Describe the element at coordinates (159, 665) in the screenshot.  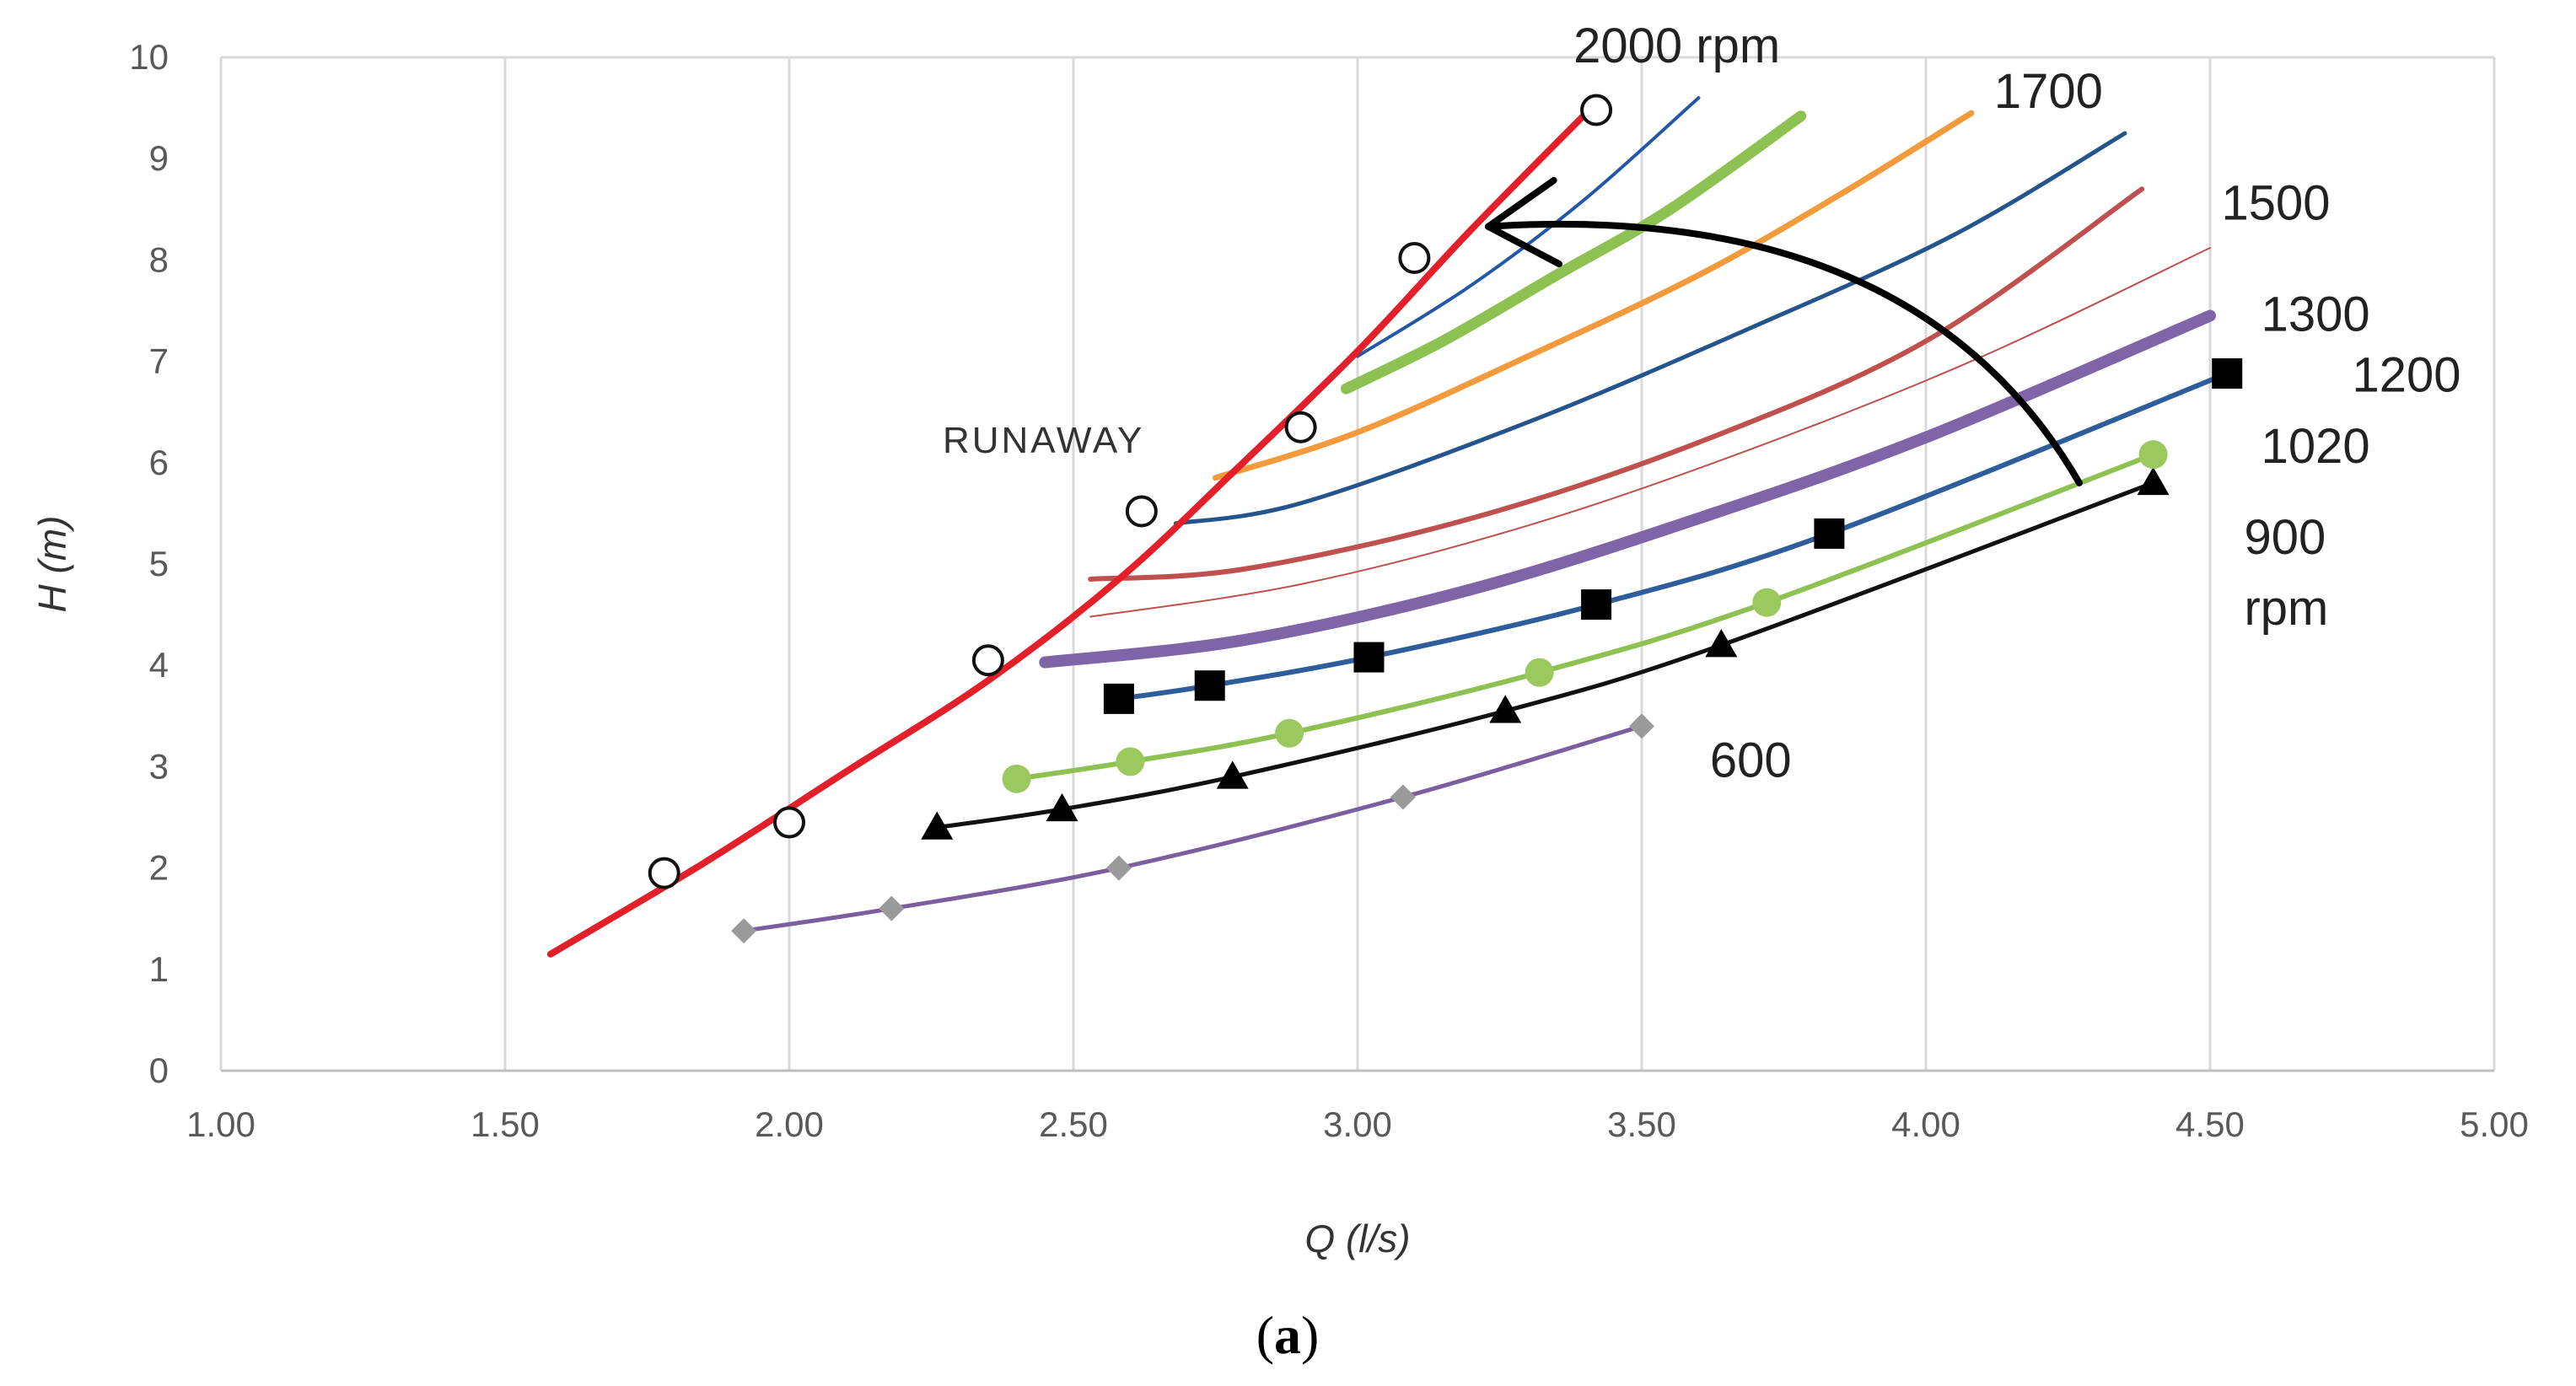
I see `y-tick-label-4: 4` at that location.